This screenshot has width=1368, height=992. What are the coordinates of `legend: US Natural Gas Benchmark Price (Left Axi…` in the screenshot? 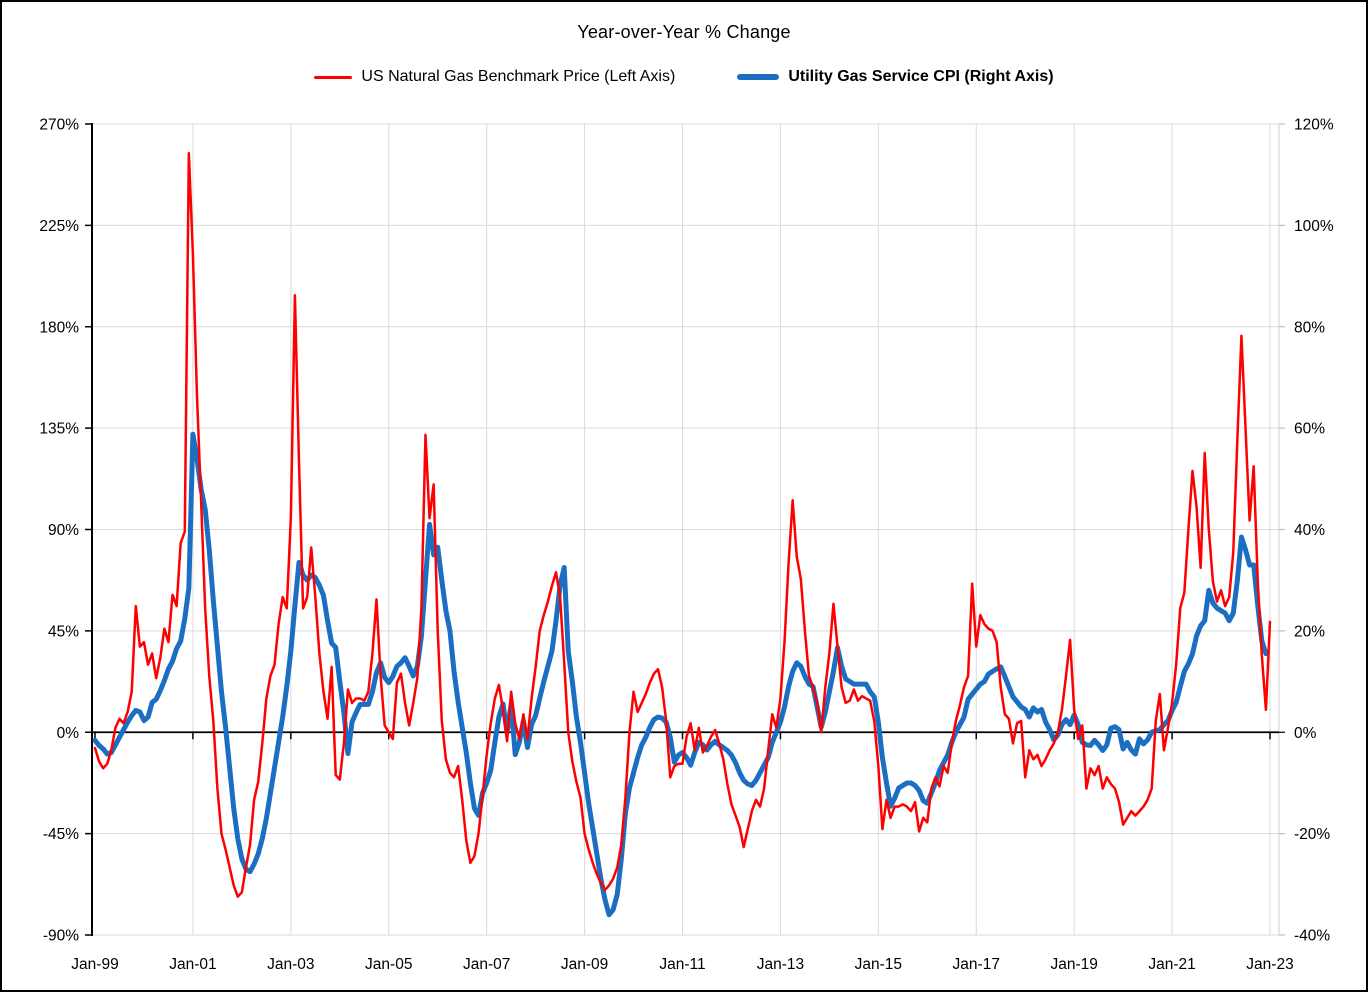 It's located at (684, 77).